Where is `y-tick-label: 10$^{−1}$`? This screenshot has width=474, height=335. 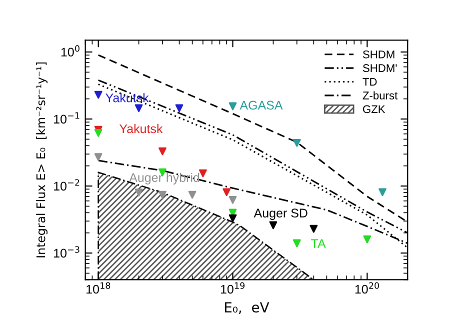 y-tick-label: 10$^{−1}$ is located at coordinates (67, 118).